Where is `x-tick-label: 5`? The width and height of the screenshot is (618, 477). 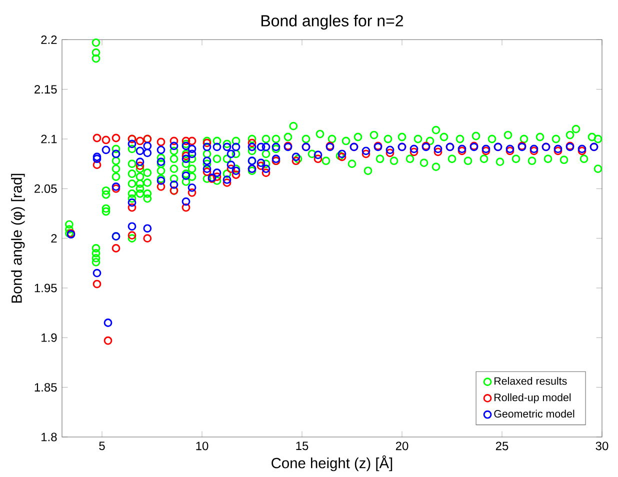
x-tick-label: 5 is located at coordinates (102, 446).